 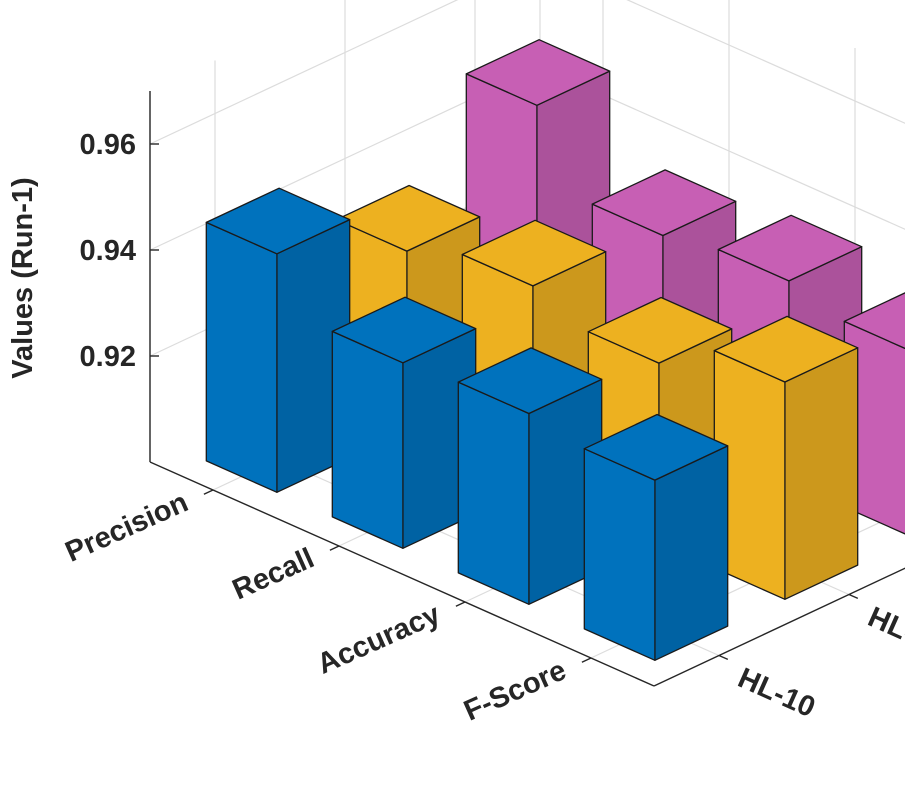 What do you see at coordinates (273, 574) in the screenshot?
I see `category-label: Recall` at bounding box center [273, 574].